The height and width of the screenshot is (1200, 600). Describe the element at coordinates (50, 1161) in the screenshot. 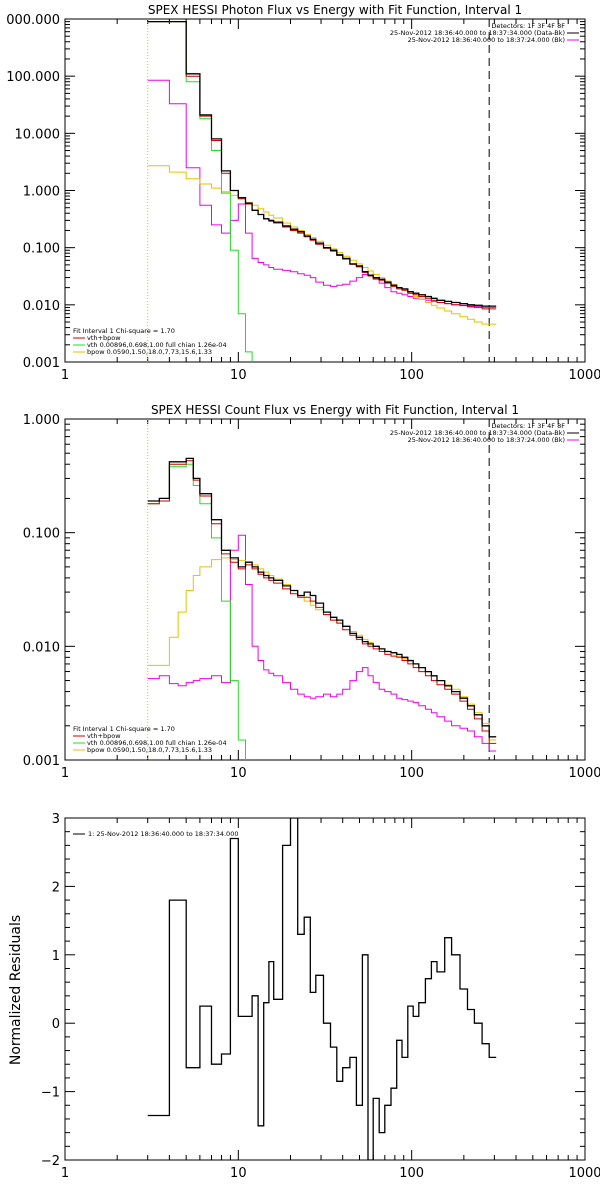

I see `y-tick-label: −2` at that location.